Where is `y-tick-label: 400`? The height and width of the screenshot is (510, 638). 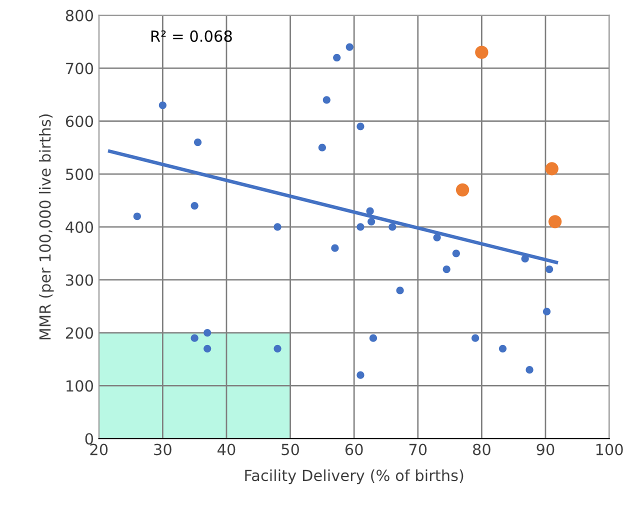
y-tick-label: 400 is located at coordinates (80, 227).